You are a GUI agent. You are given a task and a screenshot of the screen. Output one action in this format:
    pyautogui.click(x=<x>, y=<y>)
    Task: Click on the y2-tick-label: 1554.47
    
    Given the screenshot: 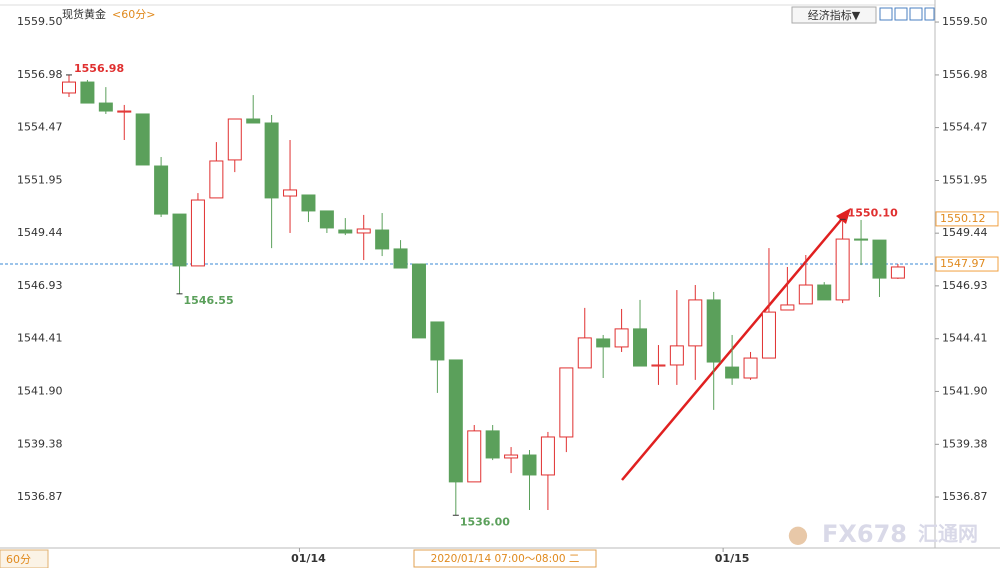 What is the action you would take?
    pyautogui.click(x=965, y=127)
    